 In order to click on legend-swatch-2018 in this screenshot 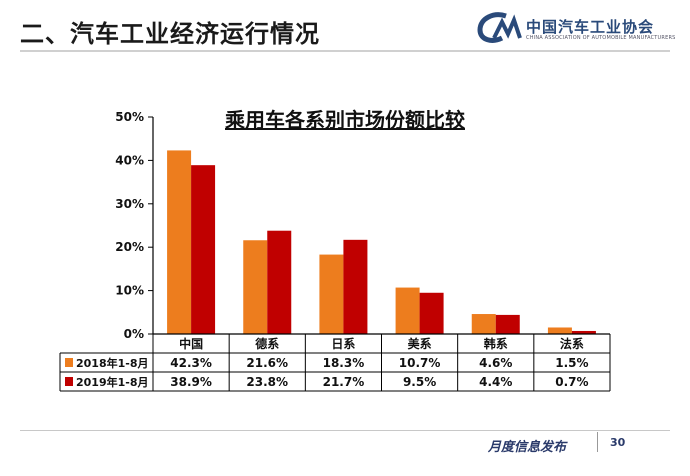, I will do `click(69, 362)`.